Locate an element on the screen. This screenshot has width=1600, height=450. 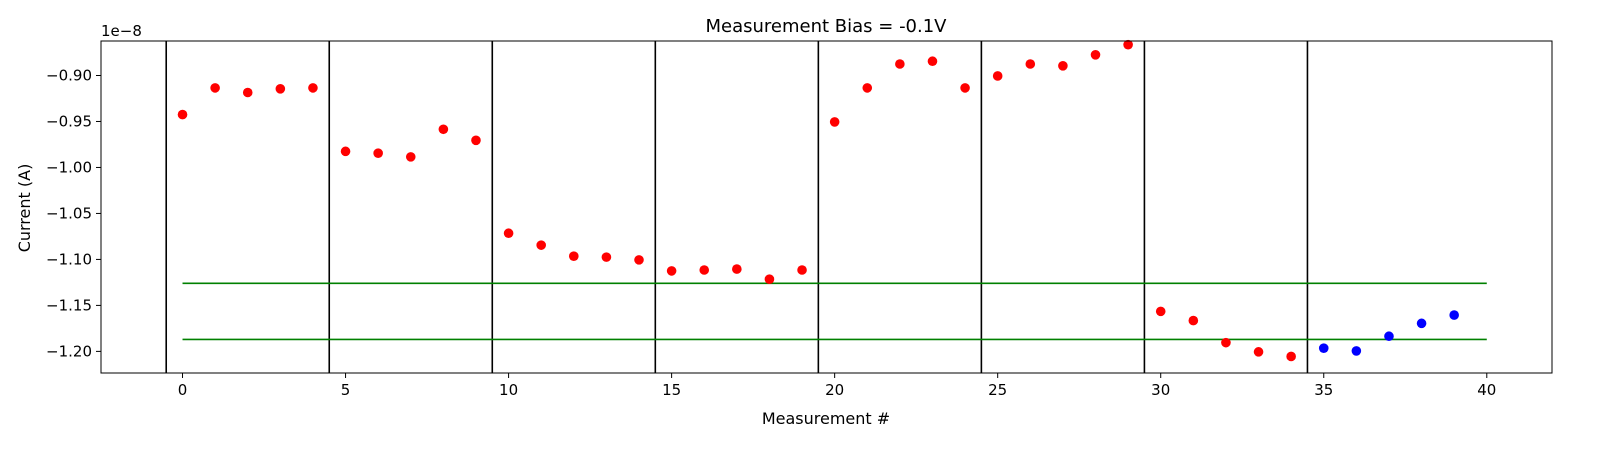
y-tick-label: −1.10 is located at coordinates (69, 259).